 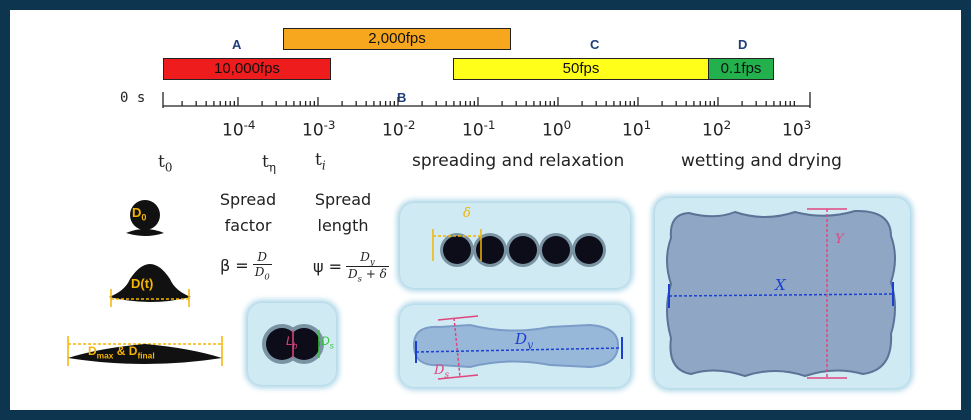 What do you see at coordinates (247, 69) in the screenshot?
I see `frame-rate-bar-10000fps: 10,000fps` at bounding box center [247, 69].